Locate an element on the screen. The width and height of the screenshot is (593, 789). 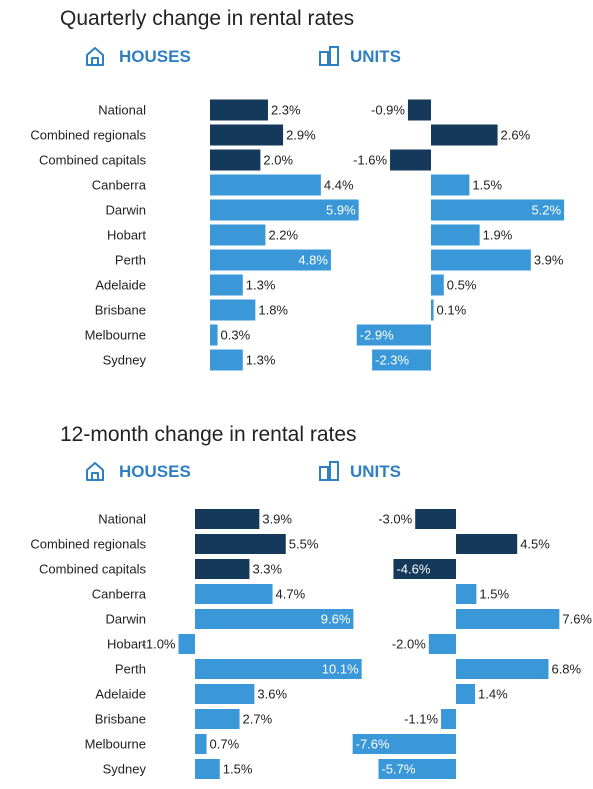
data-label: 1.8% is located at coordinates (273, 310).